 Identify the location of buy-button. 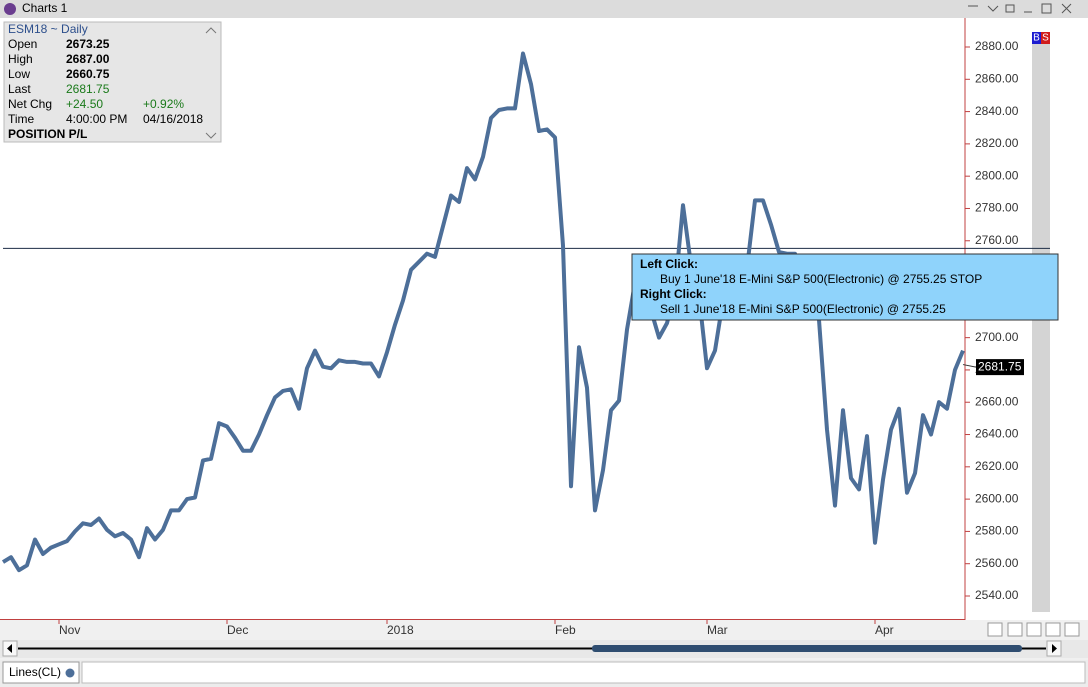
(1036, 38).